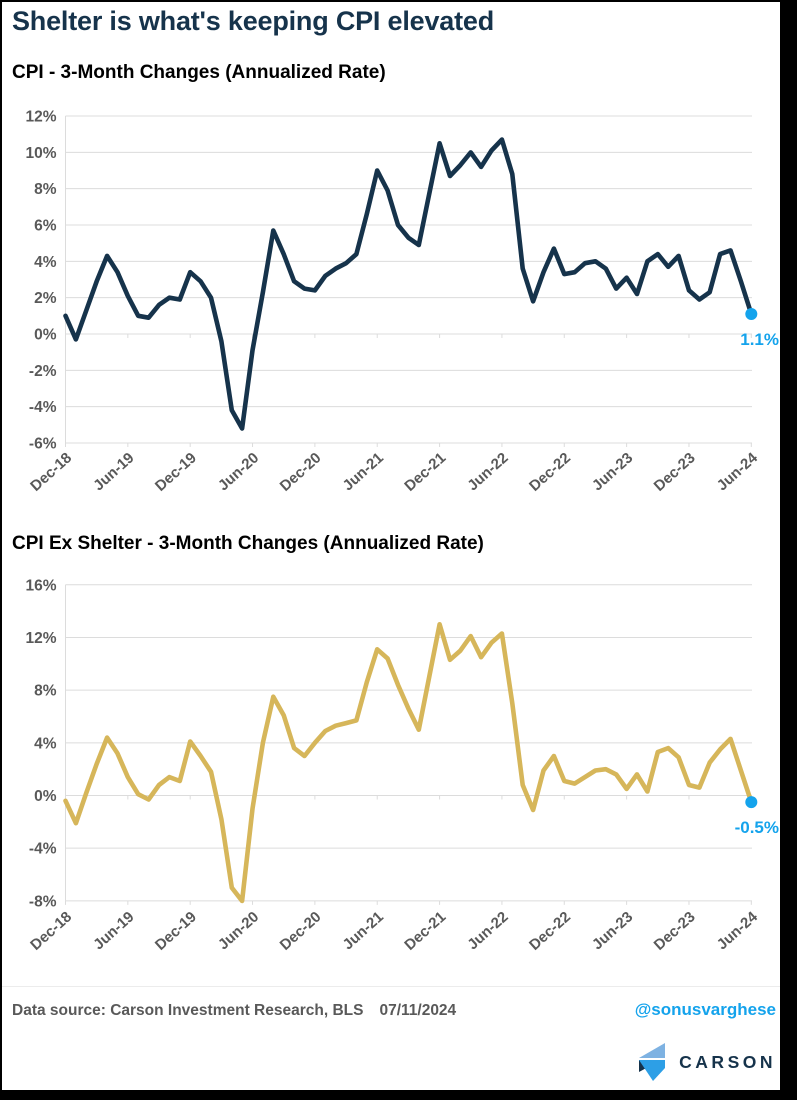  What do you see at coordinates (253, 21) in the screenshot?
I see `page-title: Shelter is what's keeping CPI elevated` at bounding box center [253, 21].